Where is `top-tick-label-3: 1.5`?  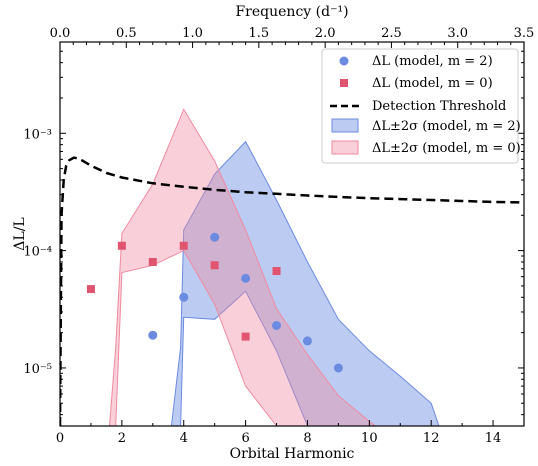
top-tick-label-3: 1.5 is located at coordinates (259, 33).